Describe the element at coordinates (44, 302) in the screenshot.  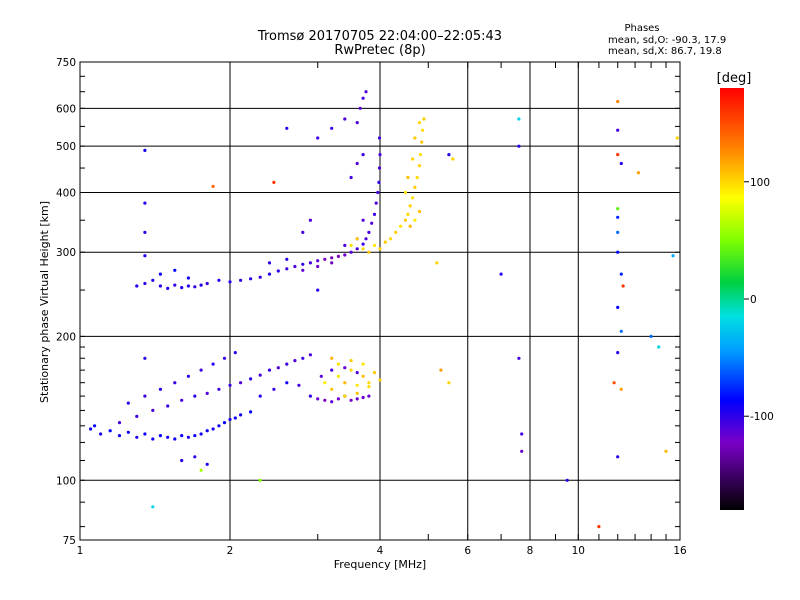
I see `y-axis-label: Stationary phase Virtual Height [km]` at that location.